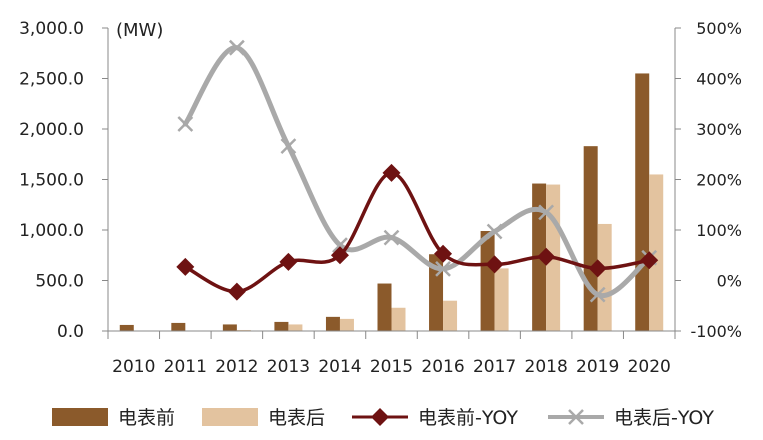 This screenshot has height=440, width=763. What do you see at coordinates (236, 367) in the screenshot?
I see `x-tick-label-2012: 2012` at bounding box center [236, 367].